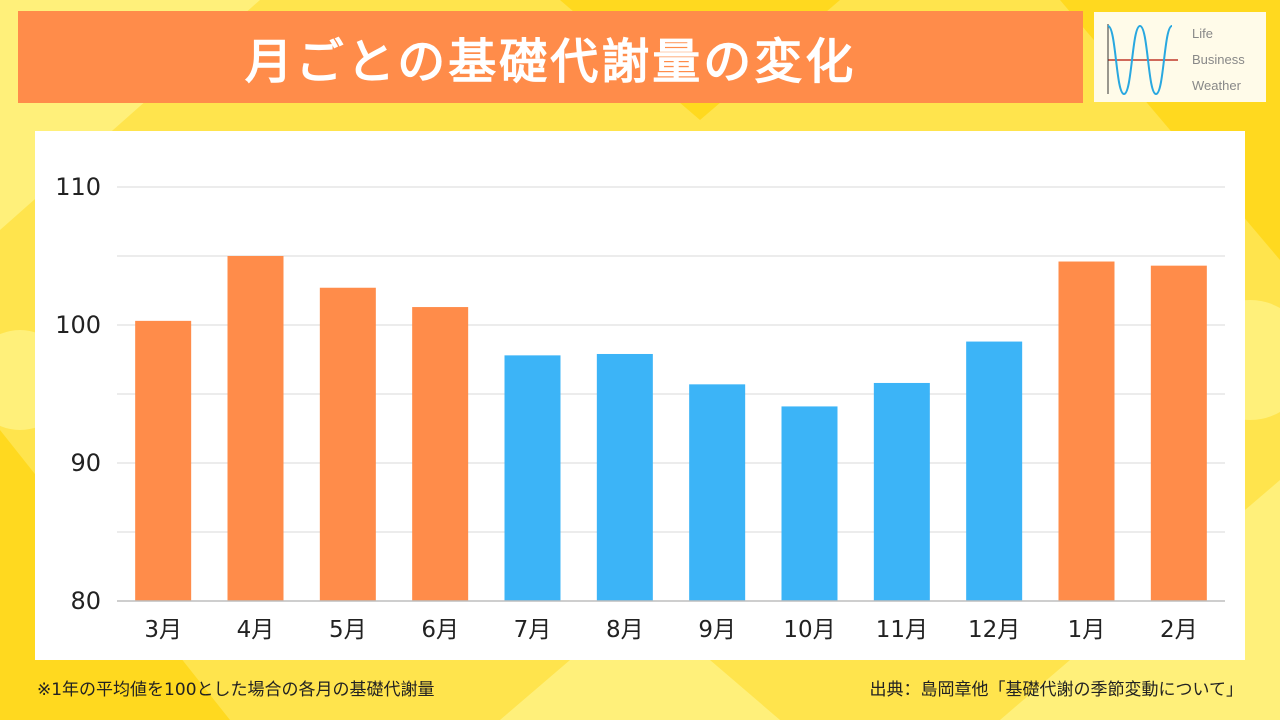  I want to click on wave-logo-icon, so click(1142, 60).